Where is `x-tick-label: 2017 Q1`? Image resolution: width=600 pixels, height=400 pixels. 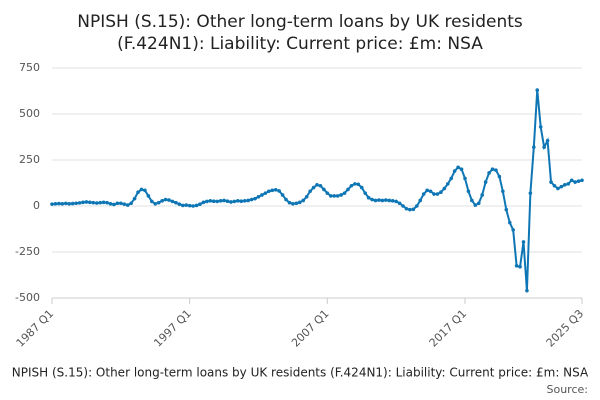 x-tick-label: 2017 Q1 is located at coordinates (448, 328).